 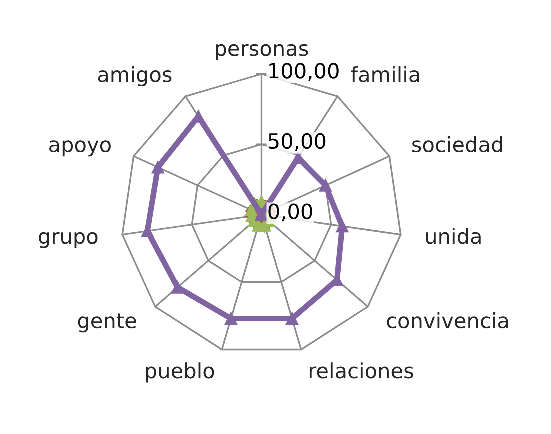 What do you see at coordinates (304, 72) in the screenshot?
I see `y-tick-label: 100,00` at bounding box center [304, 72].